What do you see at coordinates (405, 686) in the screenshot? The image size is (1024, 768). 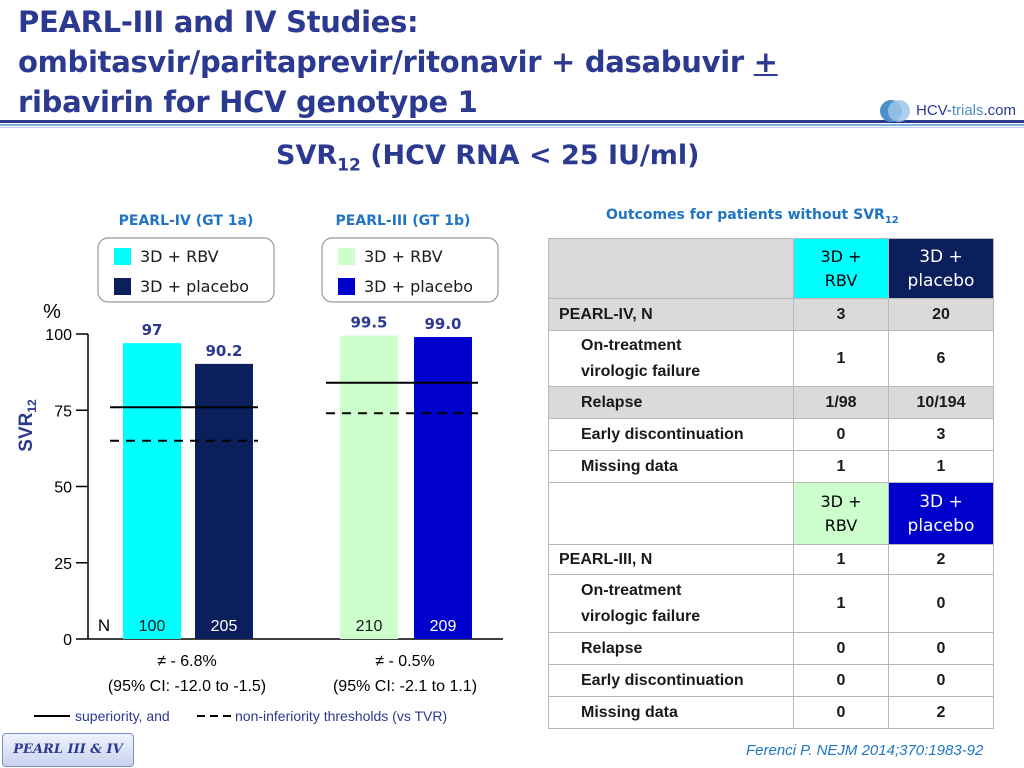 I see `ci-label: (95% CI: -2.1 to 1.1)` at bounding box center [405, 686].